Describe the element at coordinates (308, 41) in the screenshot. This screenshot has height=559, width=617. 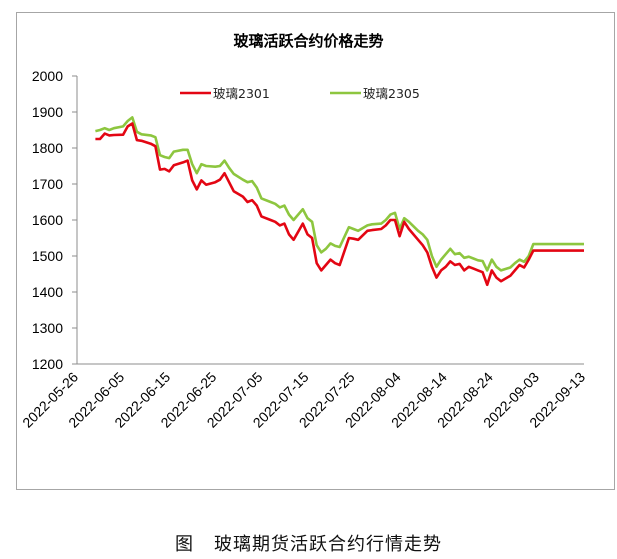
I see `chart-title: 玻璃活跃合约价格走势` at that location.